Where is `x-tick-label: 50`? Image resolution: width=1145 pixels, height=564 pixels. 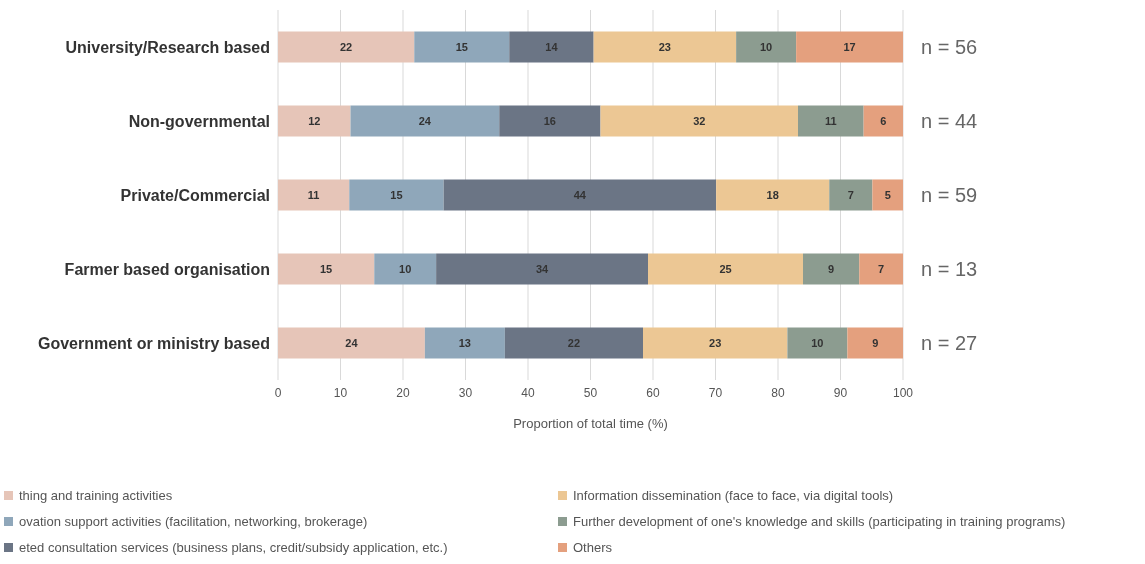
x-tick-label: 50 is located at coordinates (590, 392).